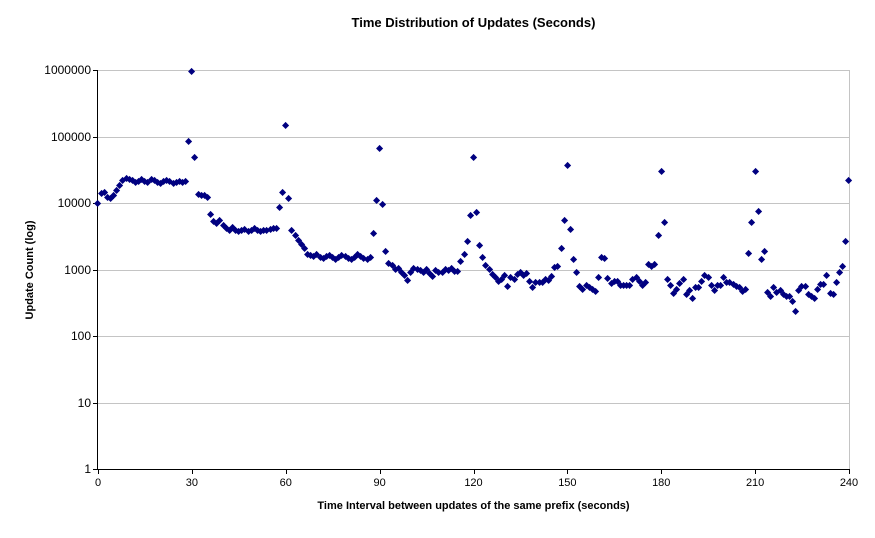 The width and height of the screenshot is (875, 538). Describe the element at coordinates (80, 336) in the screenshot. I see `y-tick-label: 100` at that location.